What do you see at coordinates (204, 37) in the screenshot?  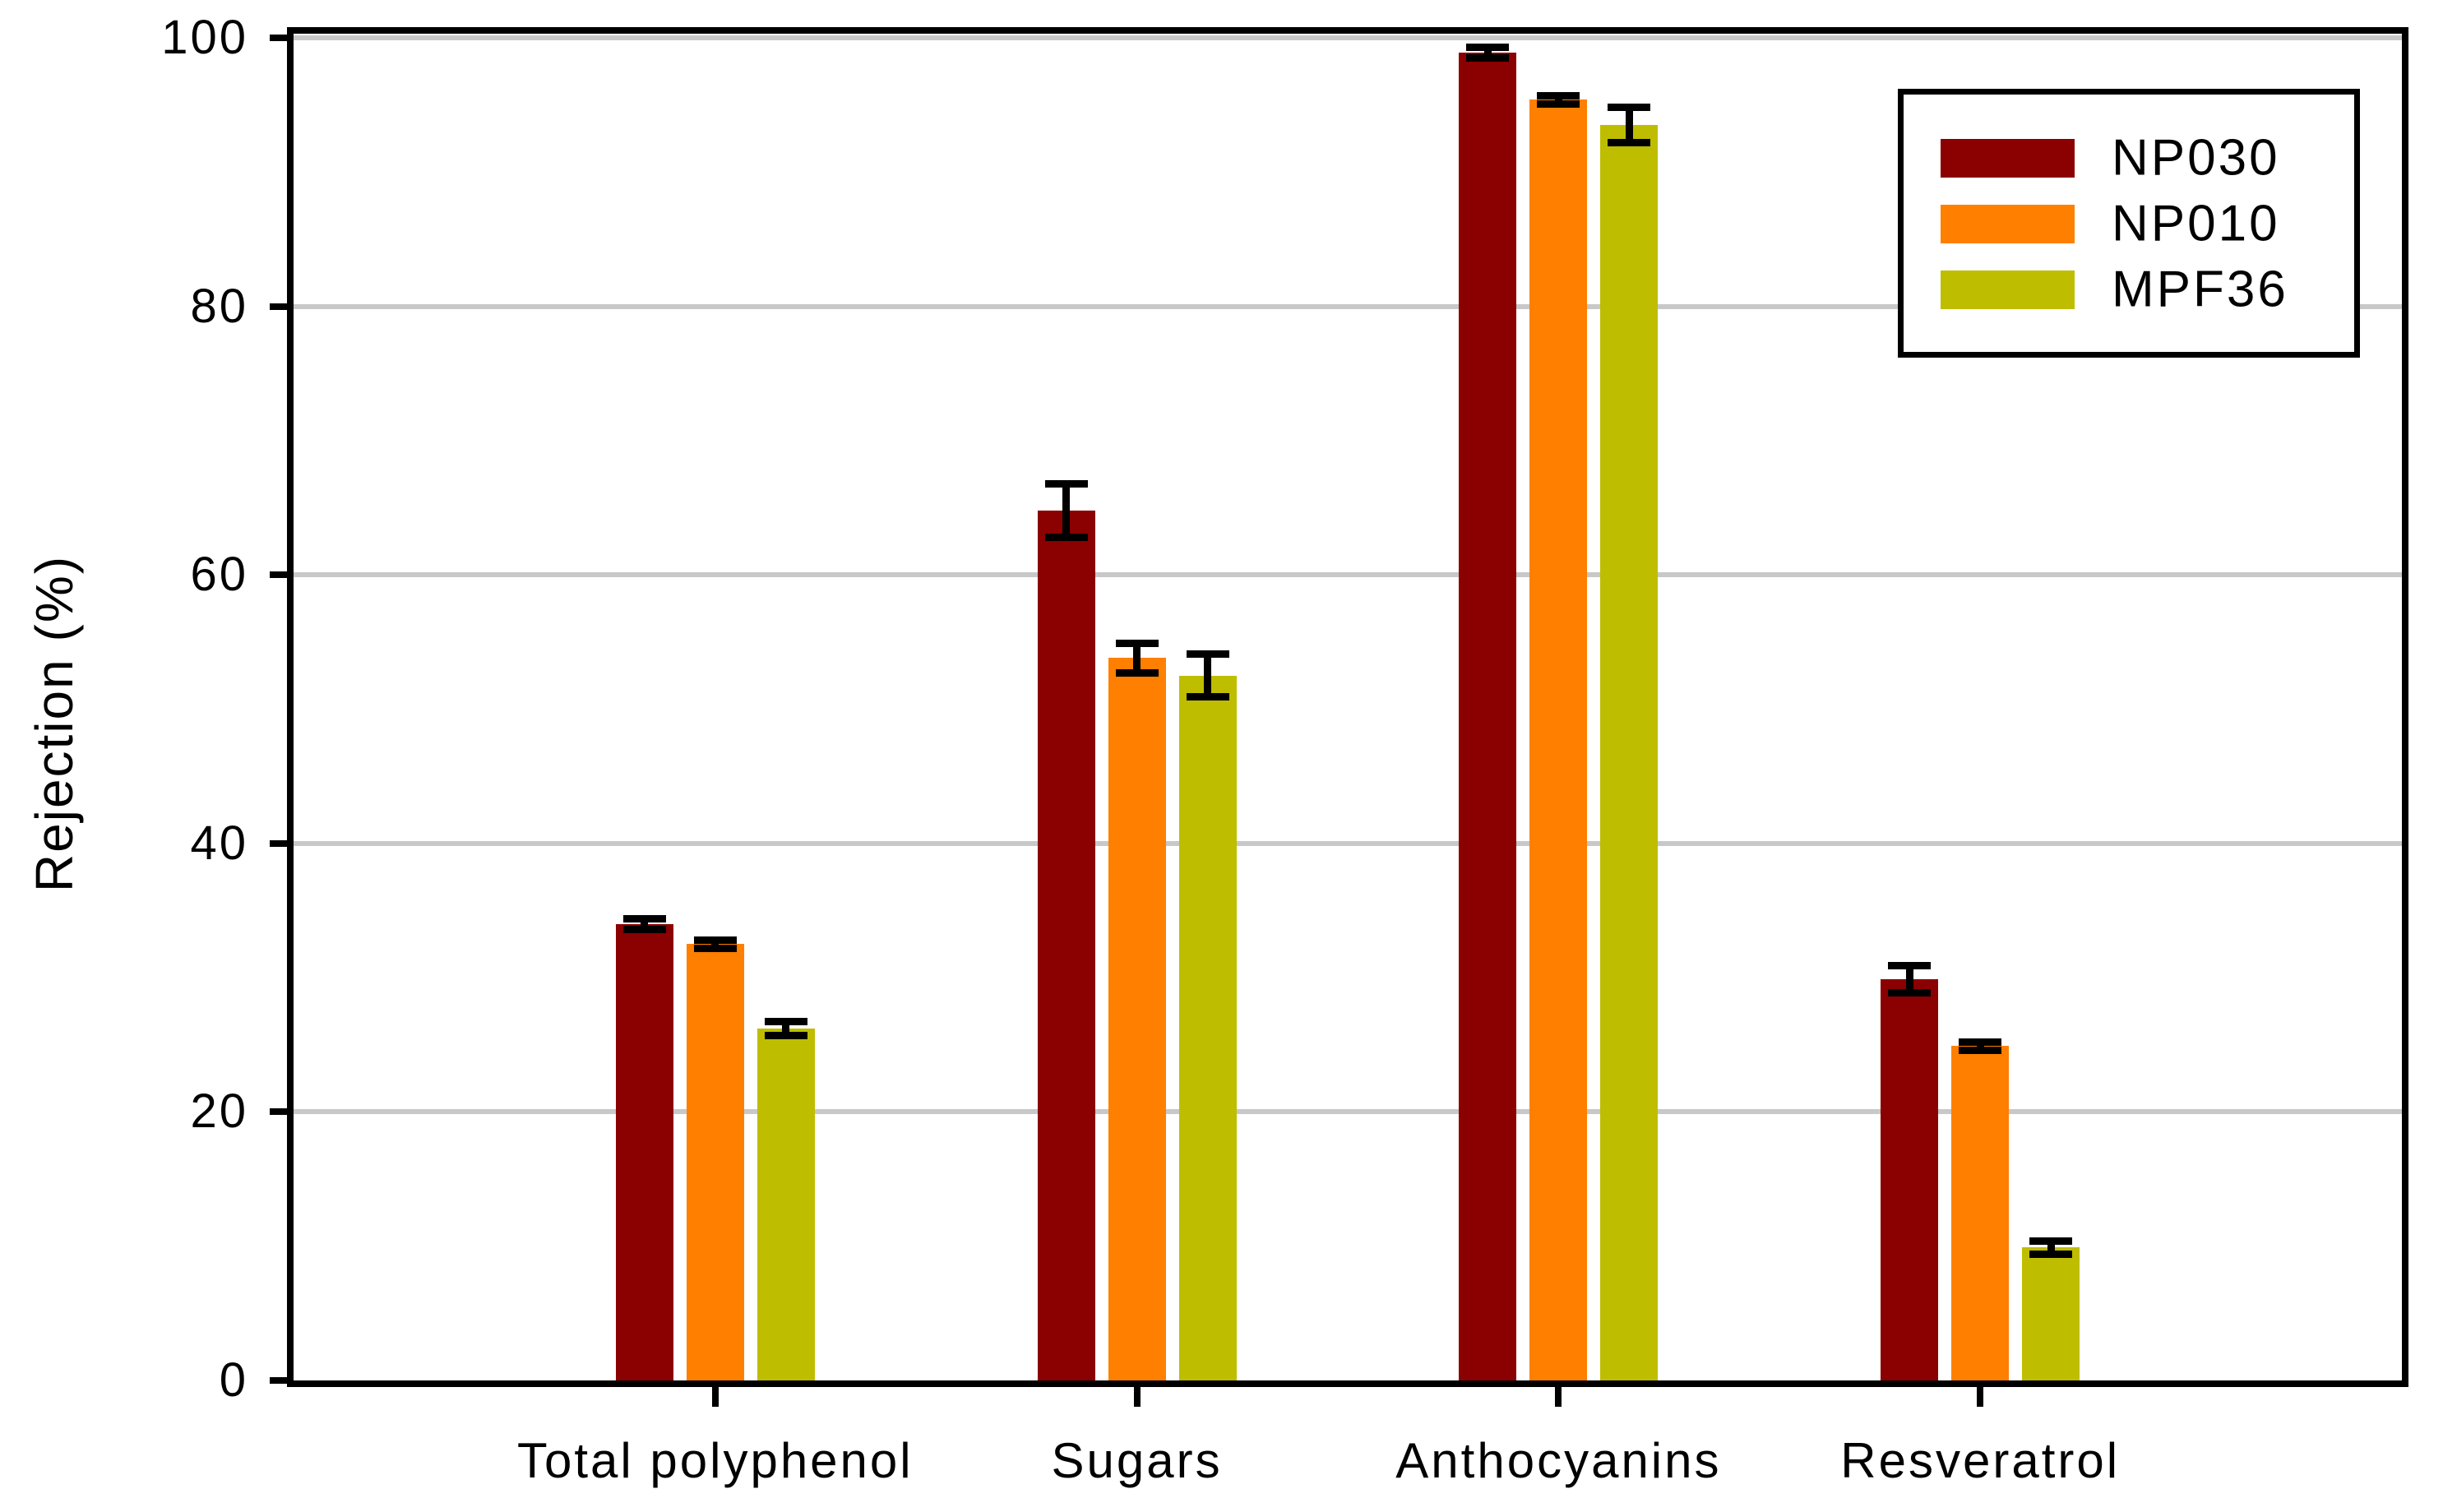 I see `y-tick-label-100: 100` at bounding box center [204, 37].